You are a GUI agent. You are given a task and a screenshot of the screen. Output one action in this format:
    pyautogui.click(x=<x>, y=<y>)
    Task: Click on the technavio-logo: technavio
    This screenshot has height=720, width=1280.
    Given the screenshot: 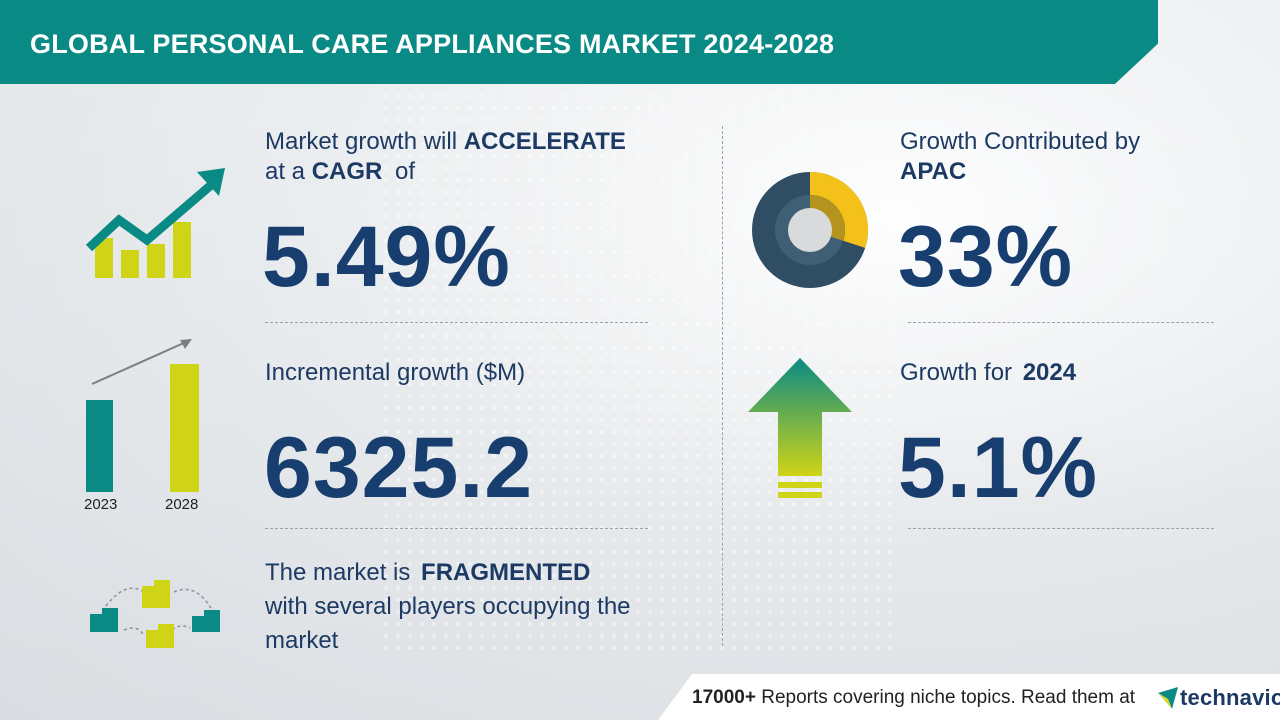 What is the action you would take?
    pyautogui.click(x=1219, y=698)
    